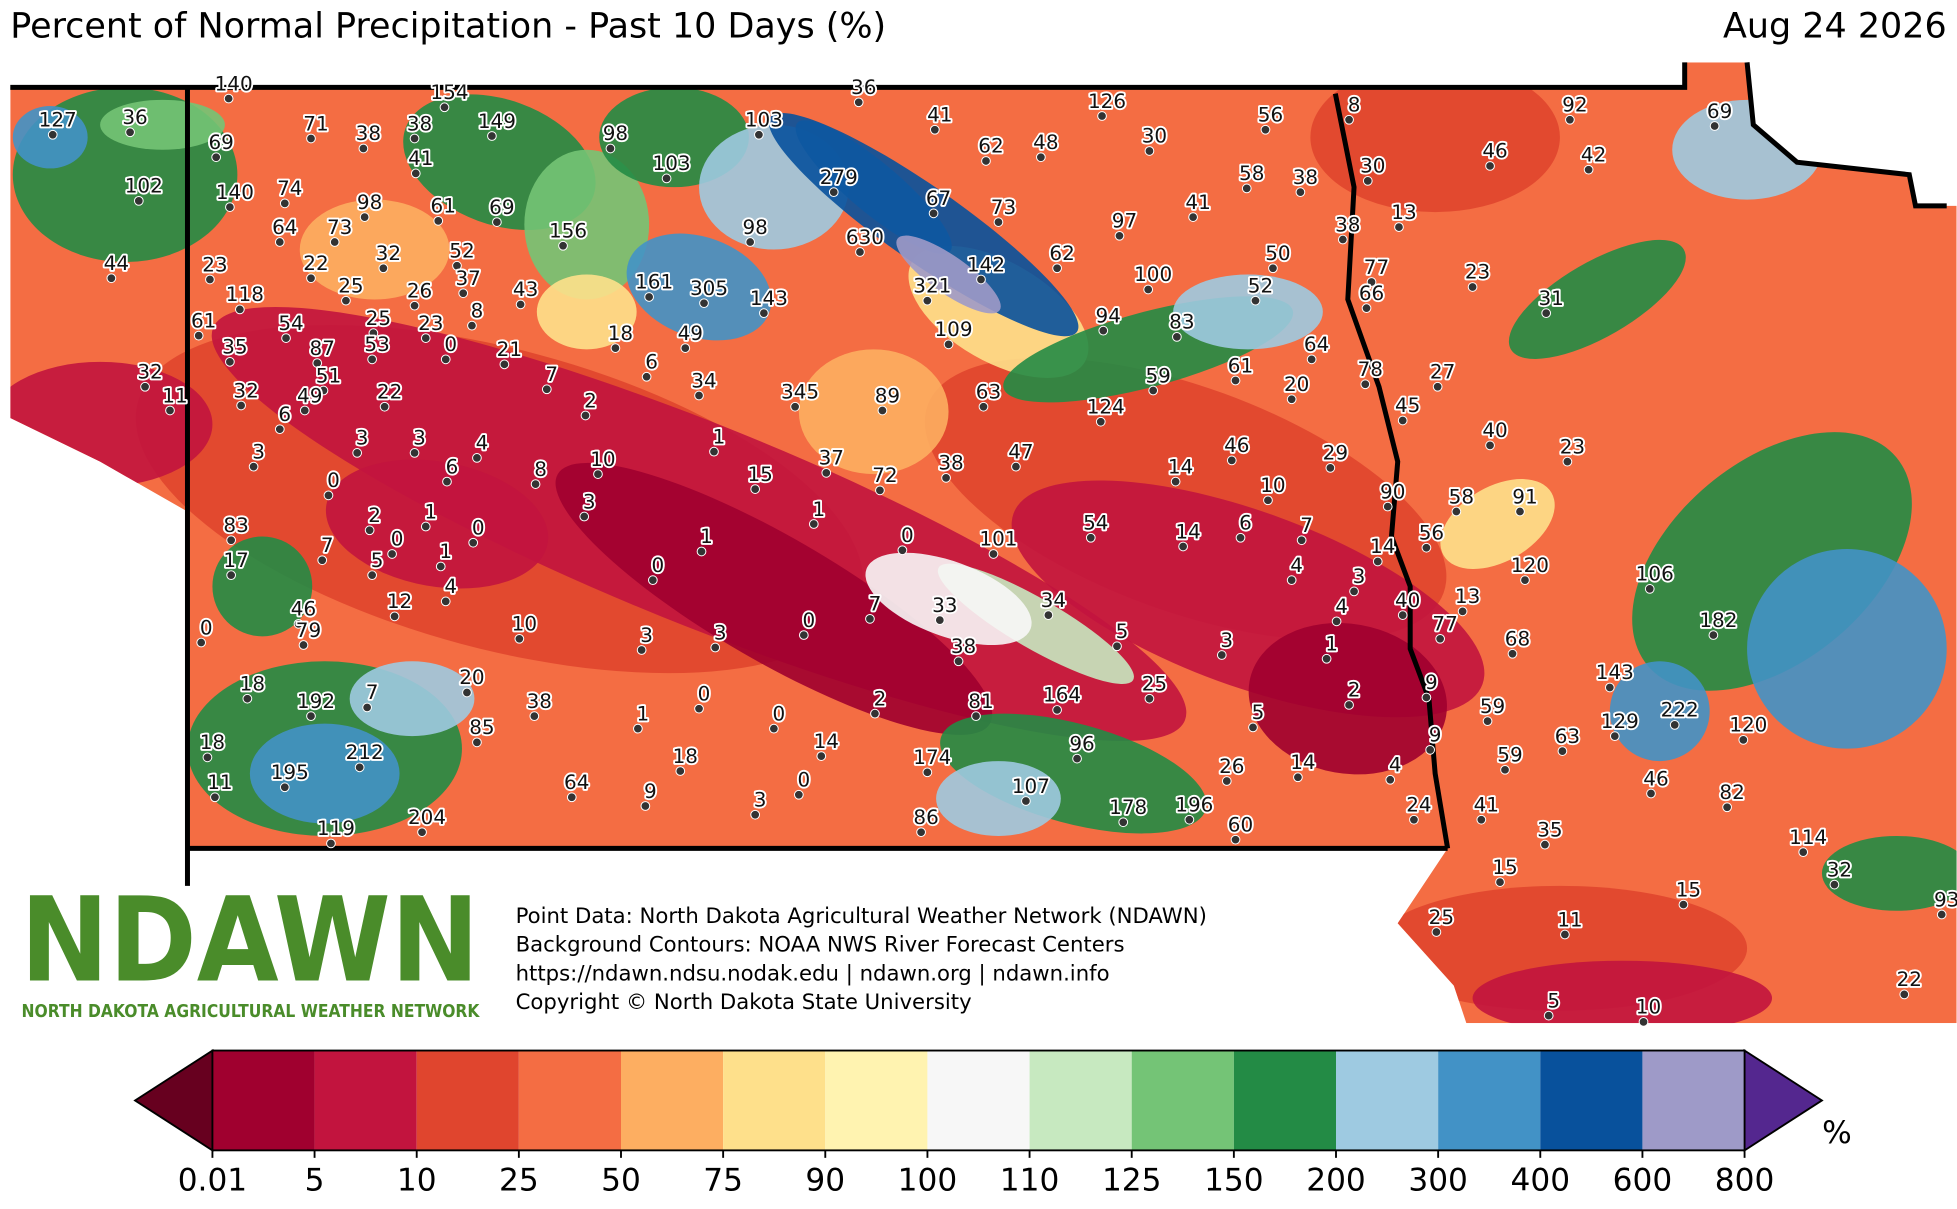 The width and height of the screenshot is (1957, 1209). I want to click on station-value: 30, so click(1372, 166).